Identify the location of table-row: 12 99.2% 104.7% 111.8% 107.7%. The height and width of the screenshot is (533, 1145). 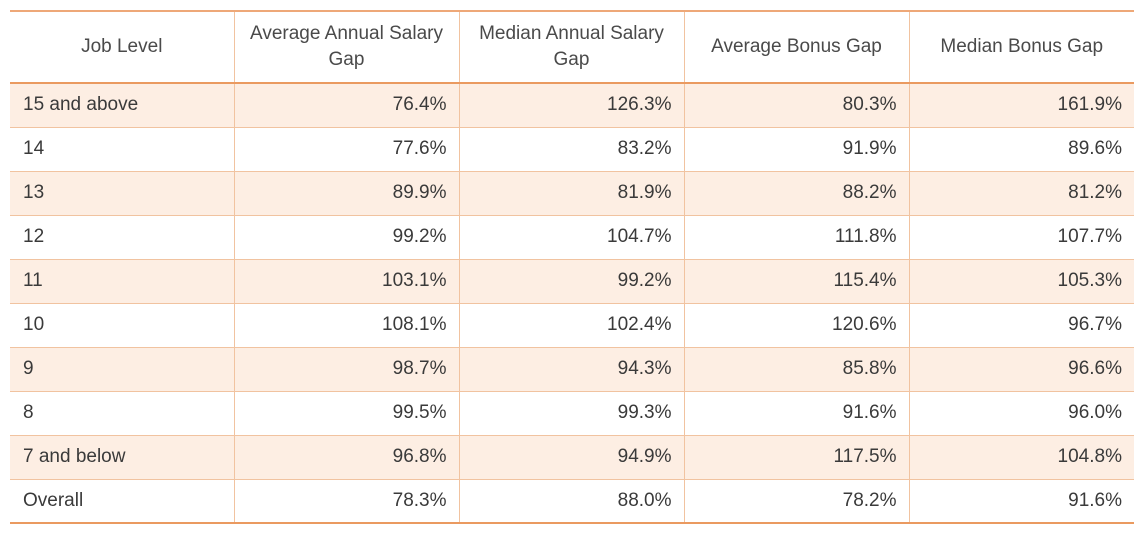
(572, 237).